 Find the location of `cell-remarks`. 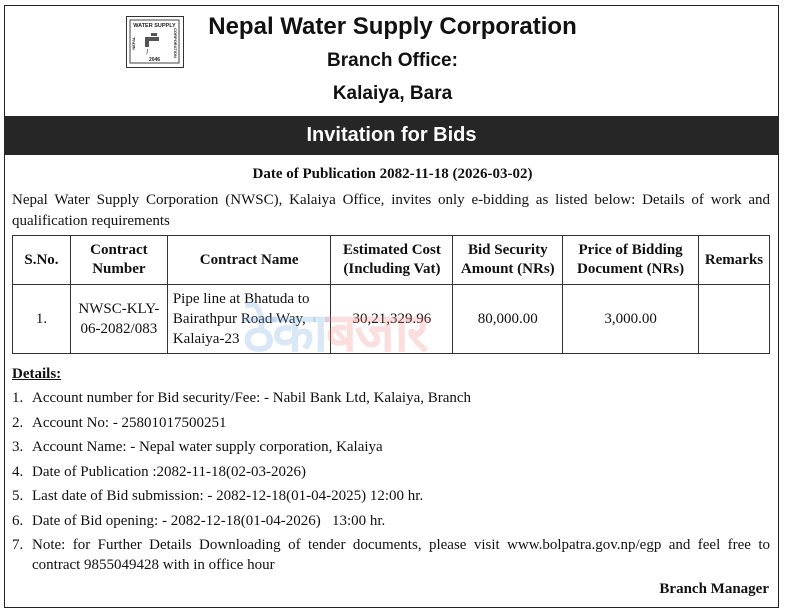

cell-remarks is located at coordinates (734, 319).